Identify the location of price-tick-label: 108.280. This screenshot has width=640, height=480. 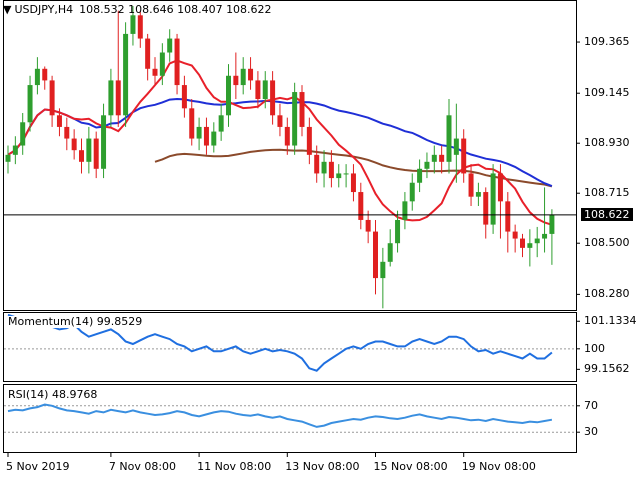
(607, 294).